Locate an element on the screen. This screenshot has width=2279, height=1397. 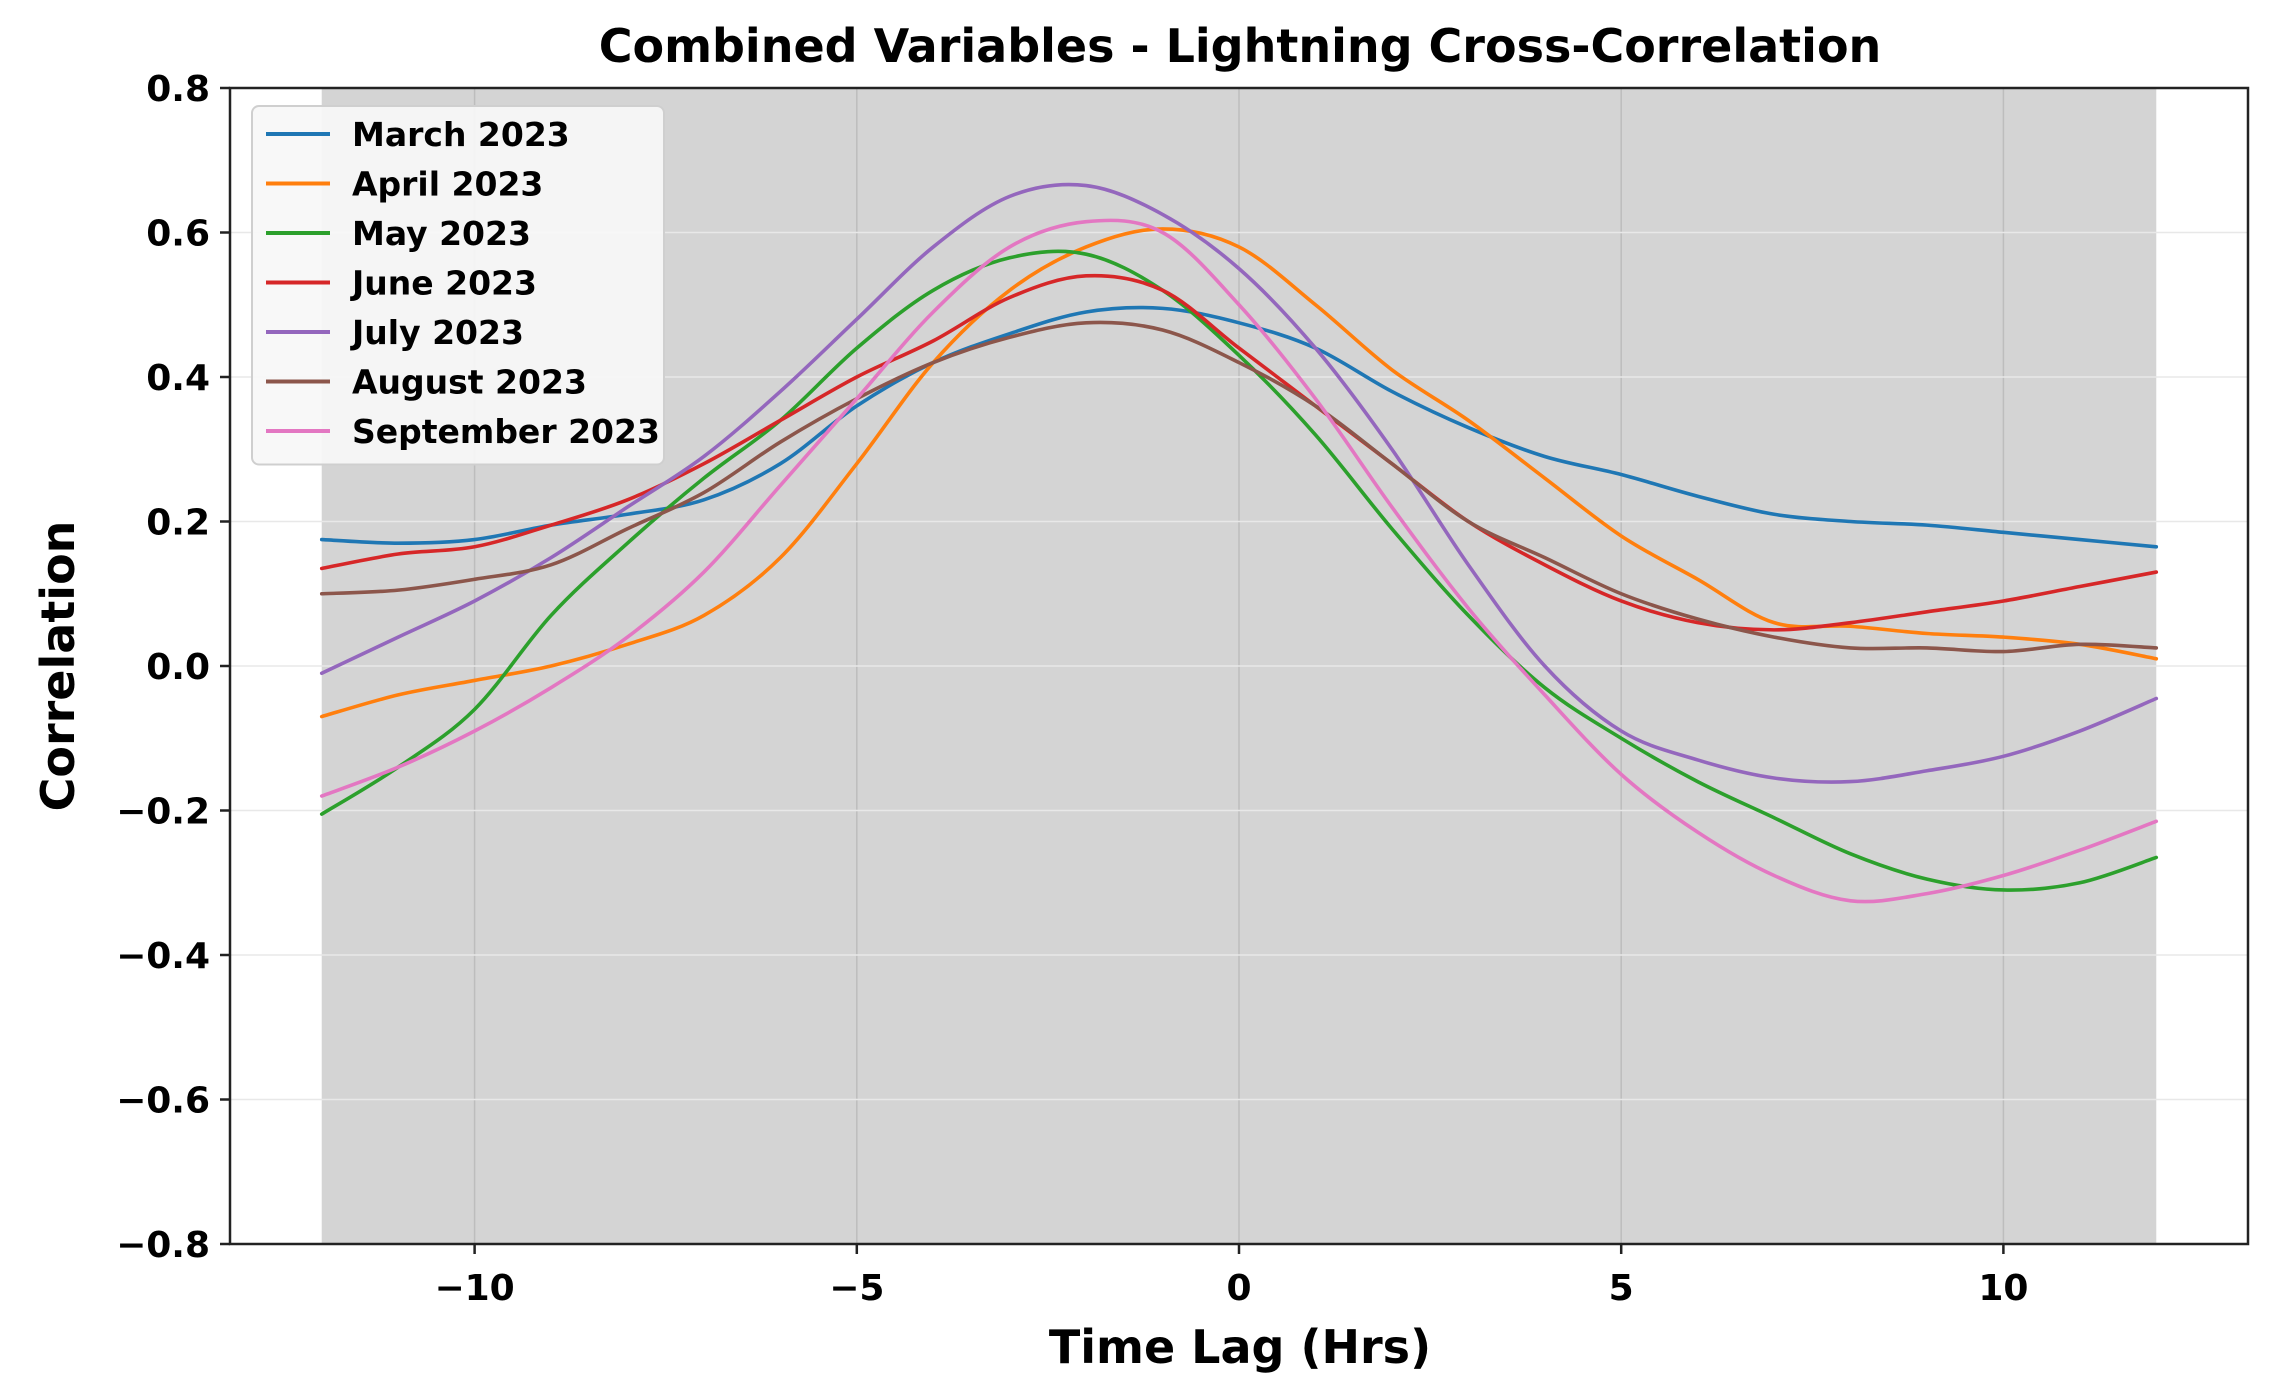
y-tick-label: −0.8 is located at coordinates (163, 1245).